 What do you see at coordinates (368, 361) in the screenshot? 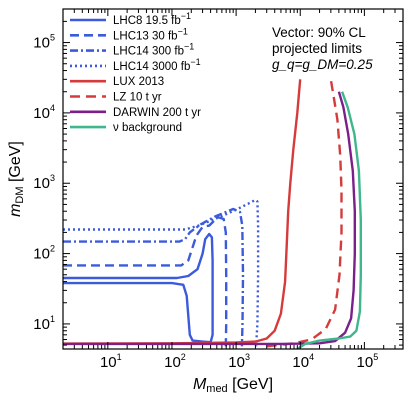
I see `x-tick-label: 10⁵` at bounding box center [368, 361].